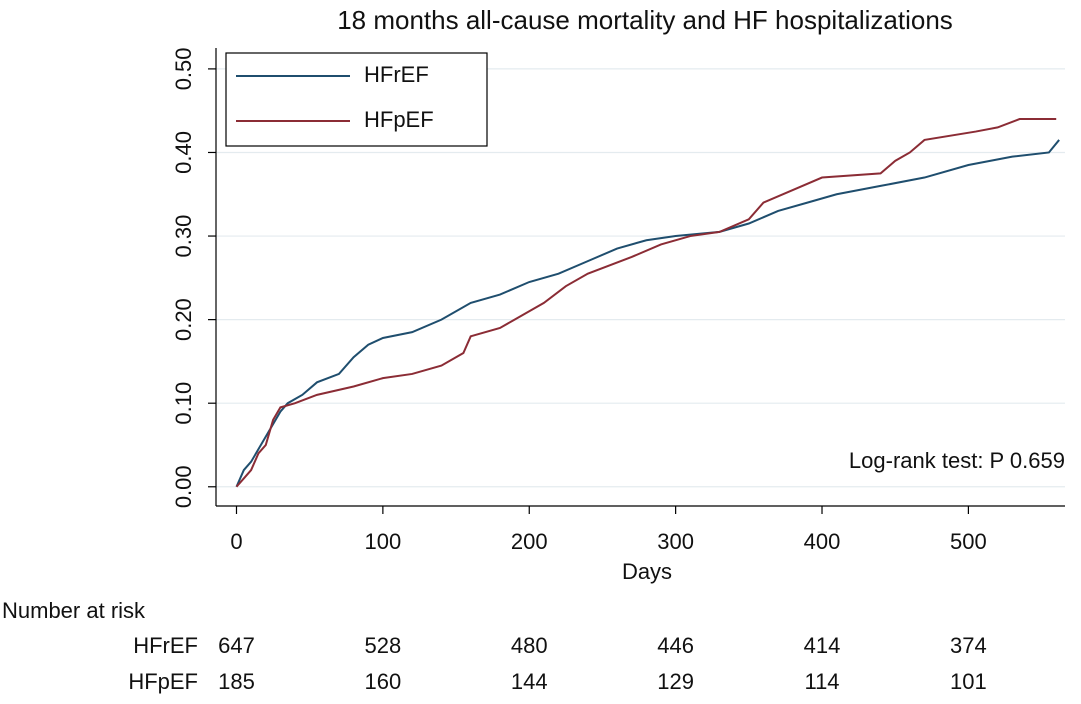 The width and height of the screenshot is (1081, 704). Describe the element at coordinates (383, 645) in the screenshot. I see `risk-value: 528` at that location.